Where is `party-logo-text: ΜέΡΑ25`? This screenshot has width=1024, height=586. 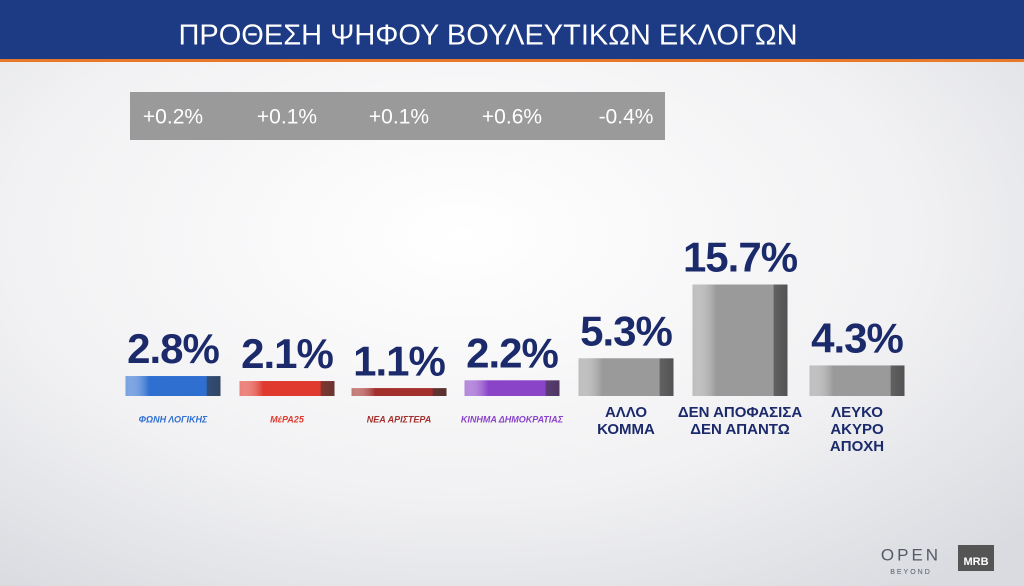
party-logo-text: ΜέΡΑ25 is located at coordinates (287, 419).